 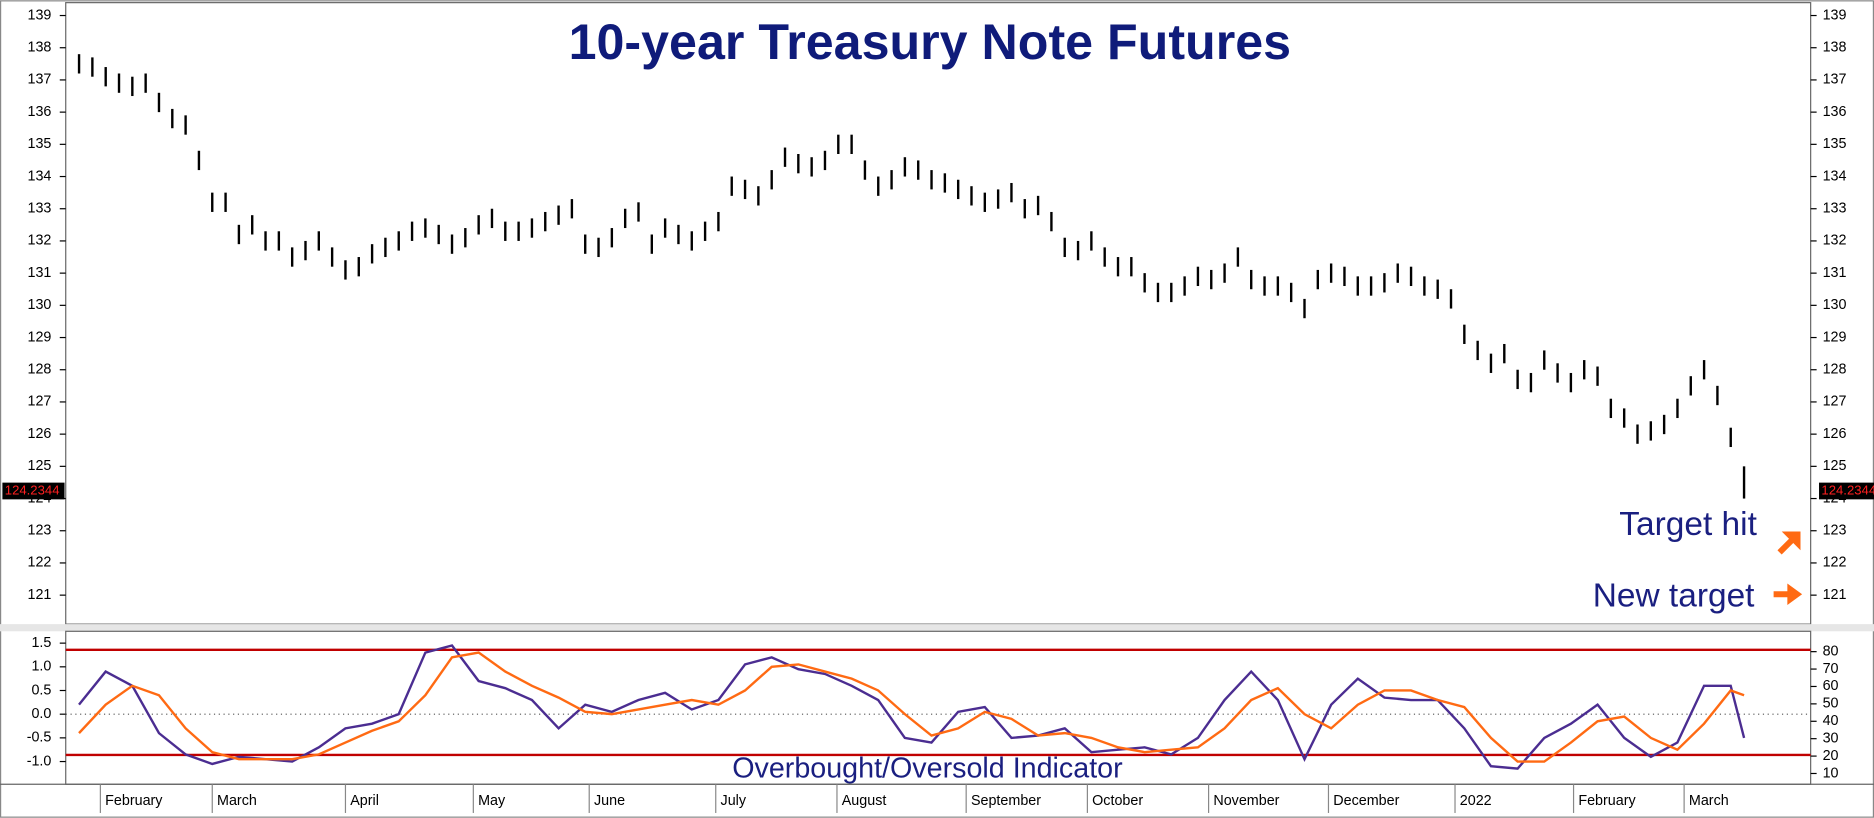 What do you see at coordinates (1835, 209) in the screenshot?
I see `y2-tick-label: 133` at bounding box center [1835, 209].